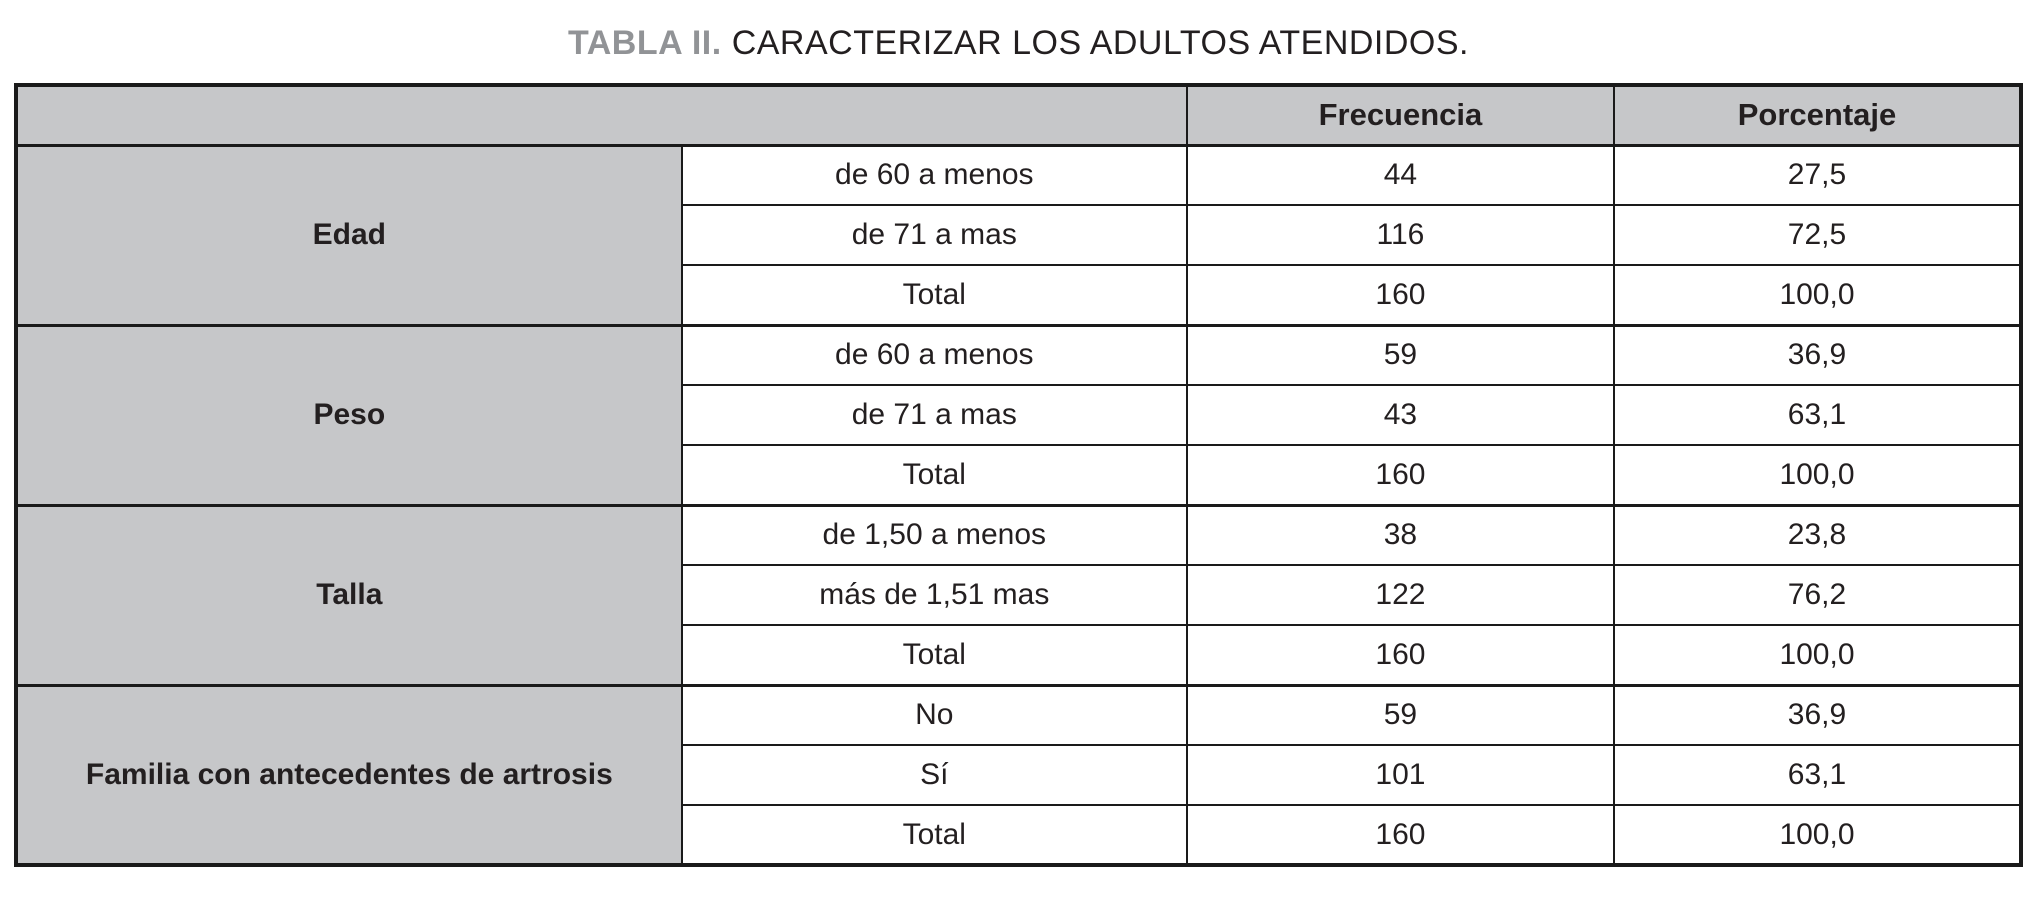 The height and width of the screenshot is (909, 2037). Describe the element at coordinates (349, 775) in the screenshot. I see `group-label-cell: Familia con antecedentes de artrosis` at that location.